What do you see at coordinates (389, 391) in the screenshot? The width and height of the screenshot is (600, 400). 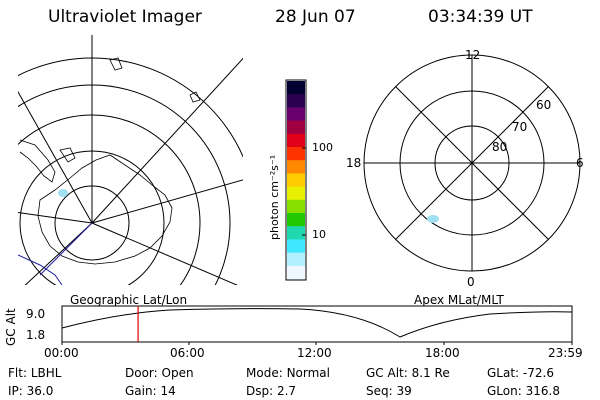 I see `info-seq: Seq: 39` at bounding box center [389, 391].